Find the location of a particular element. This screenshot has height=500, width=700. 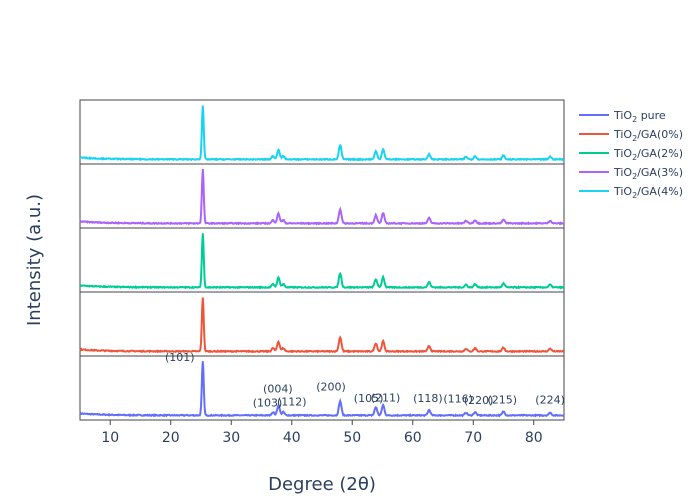

legend-item-2: TiO2/GA(0%) is located at coordinates (631, 135).